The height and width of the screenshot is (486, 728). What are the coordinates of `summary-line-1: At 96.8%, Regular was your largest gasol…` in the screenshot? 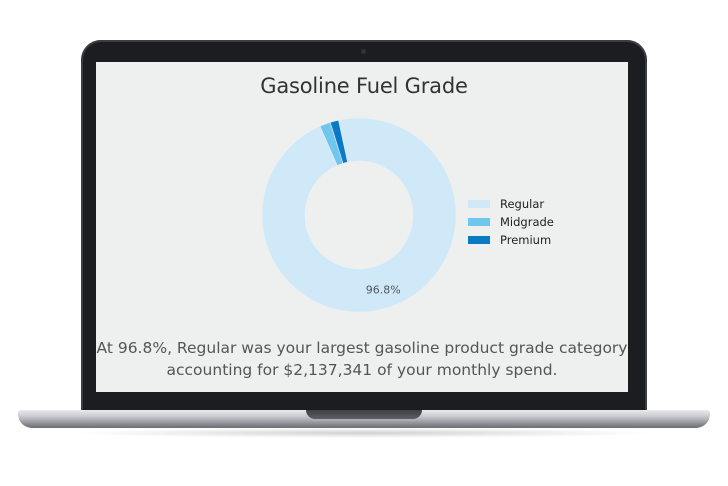 It's located at (362, 348).